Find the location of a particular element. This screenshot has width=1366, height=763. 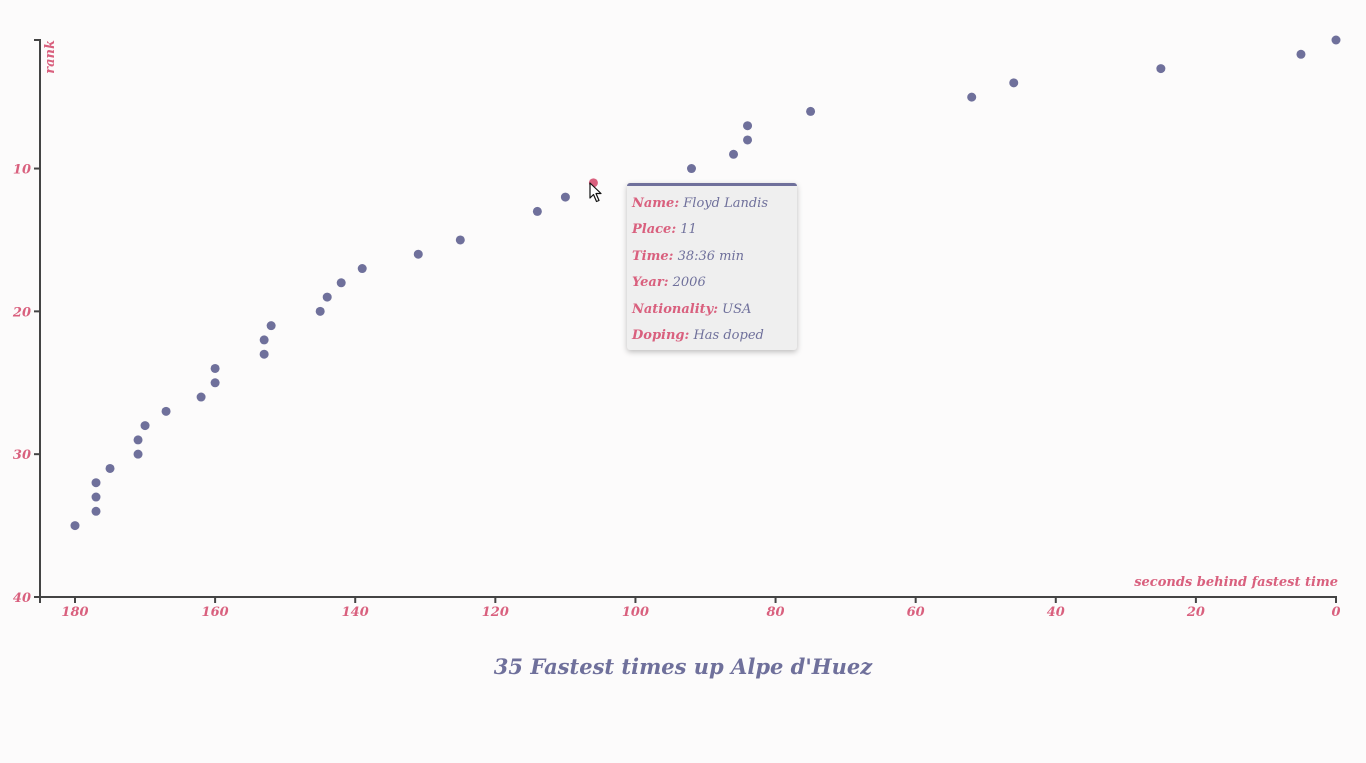

tooltip-nationality-label: Nationality: is located at coordinates (675, 309).